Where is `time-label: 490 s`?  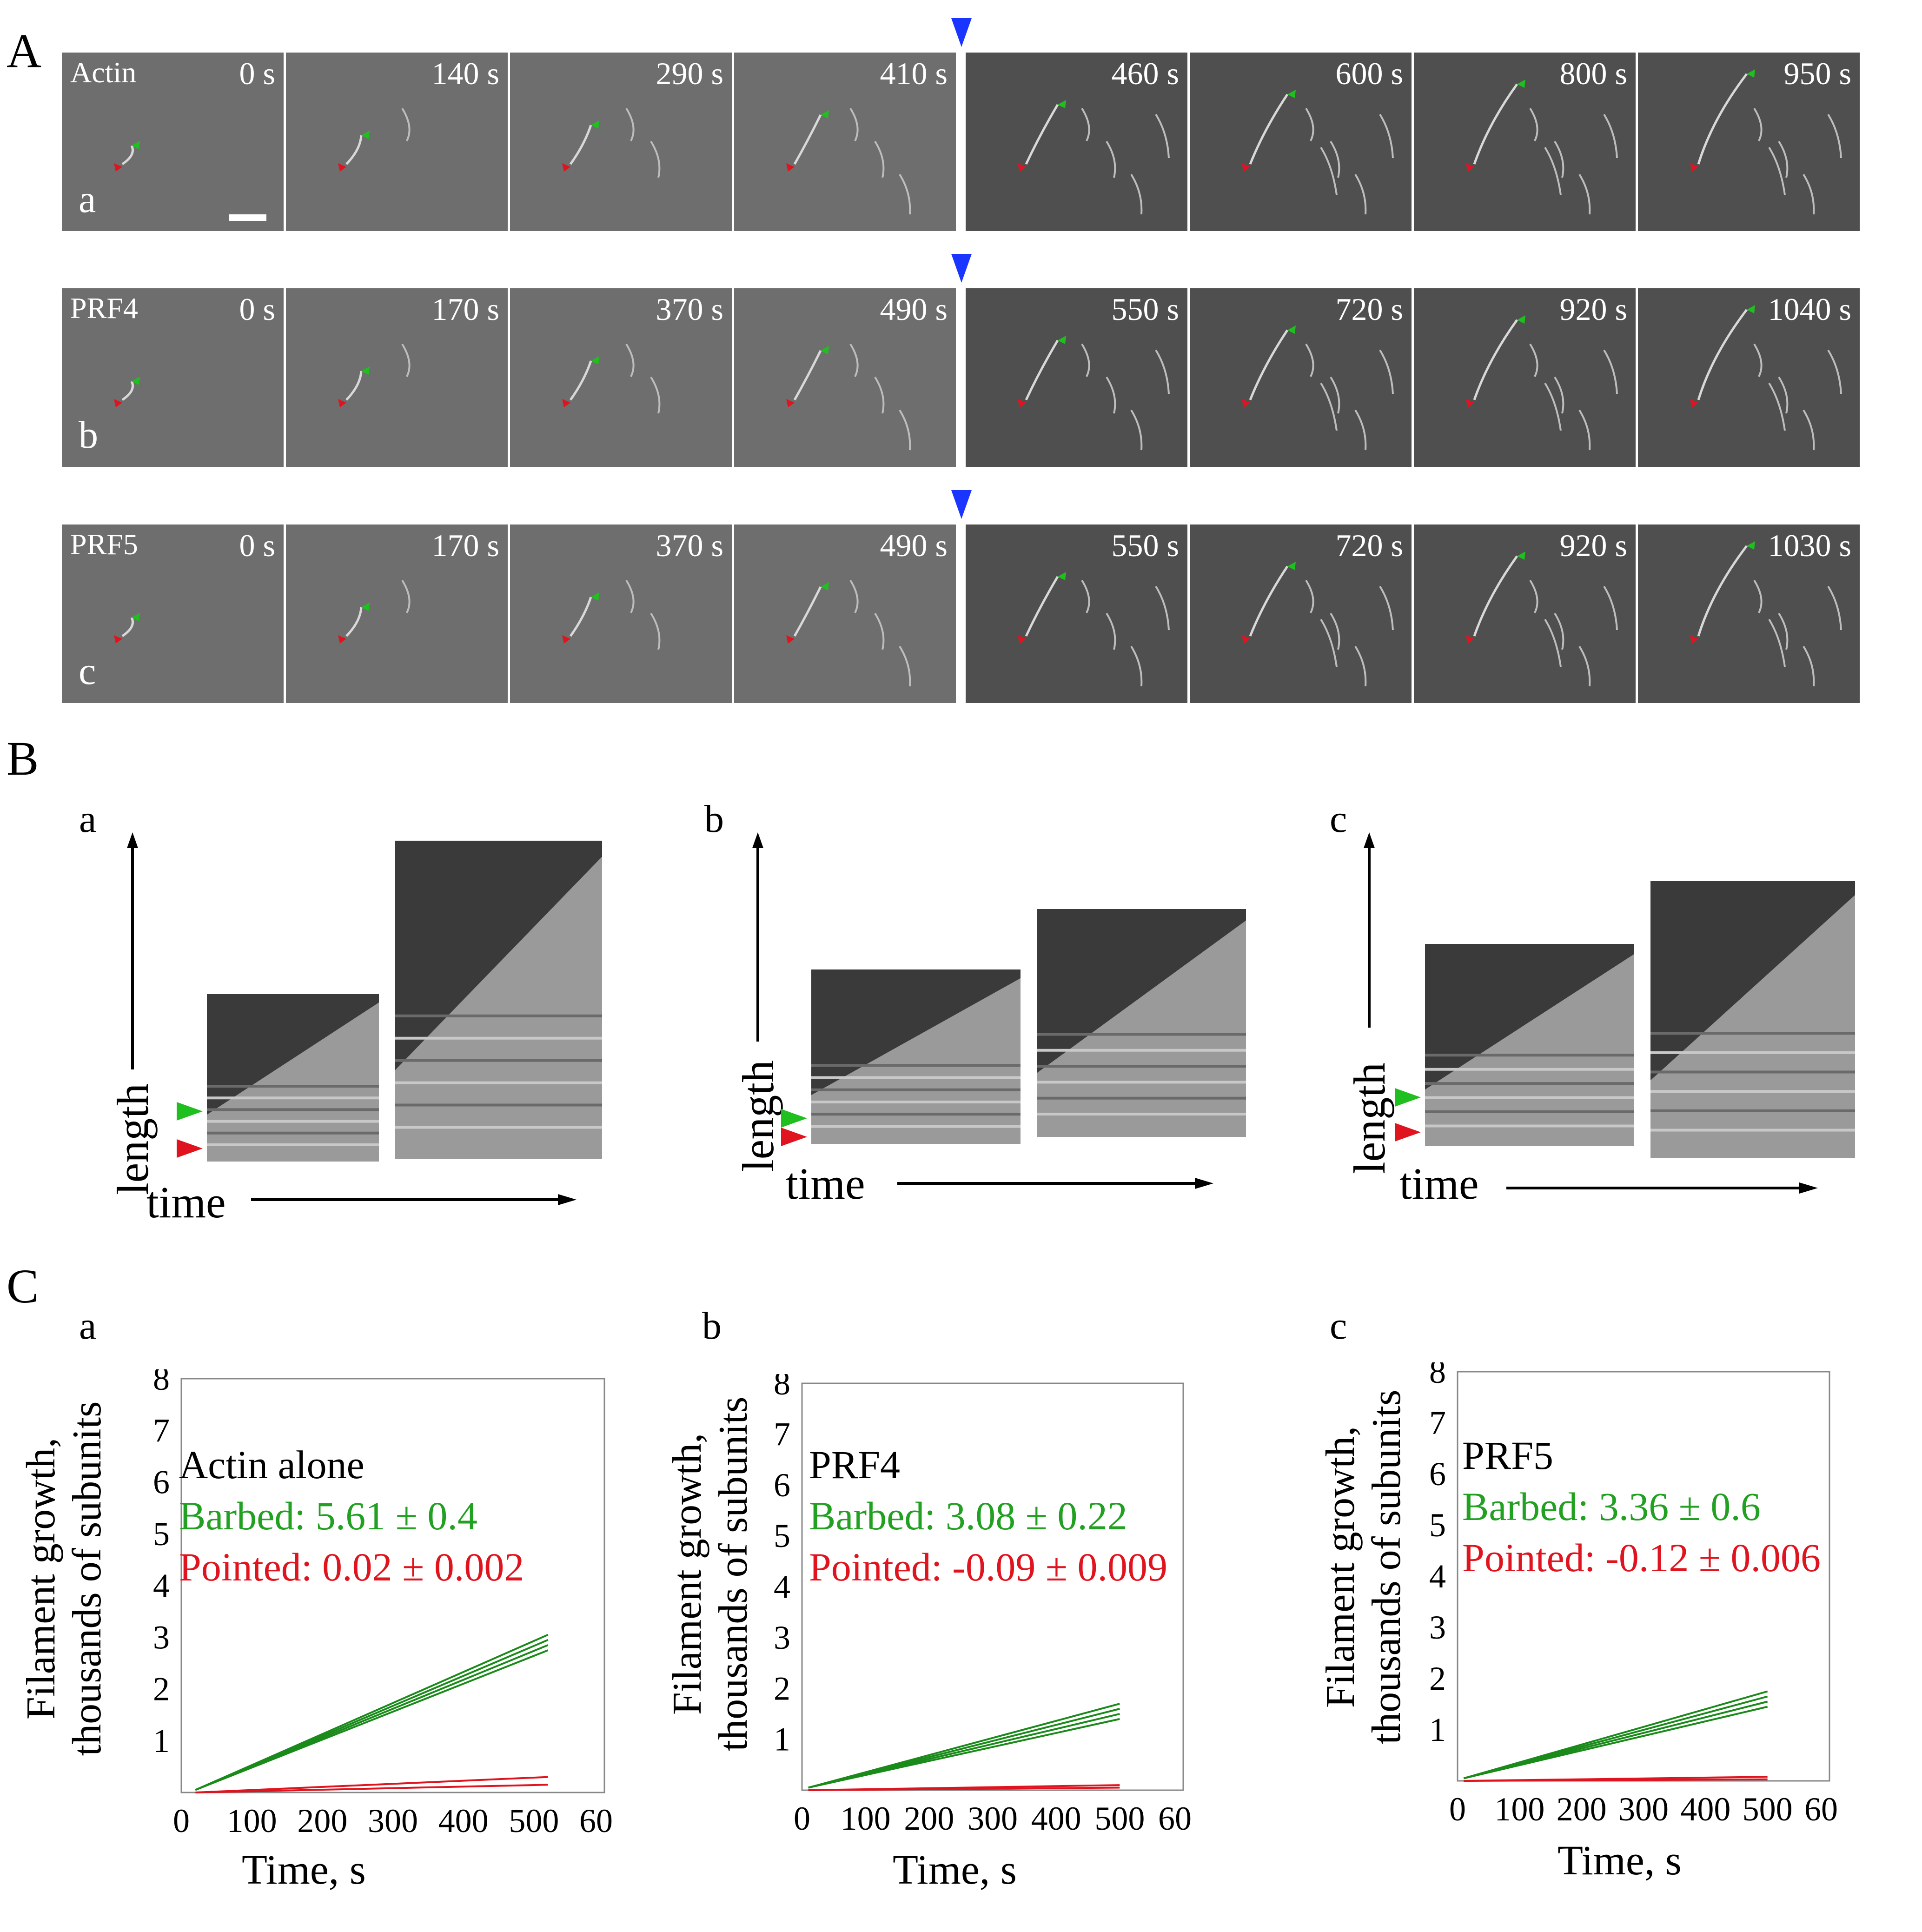
time-label: 490 s is located at coordinates (914, 545).